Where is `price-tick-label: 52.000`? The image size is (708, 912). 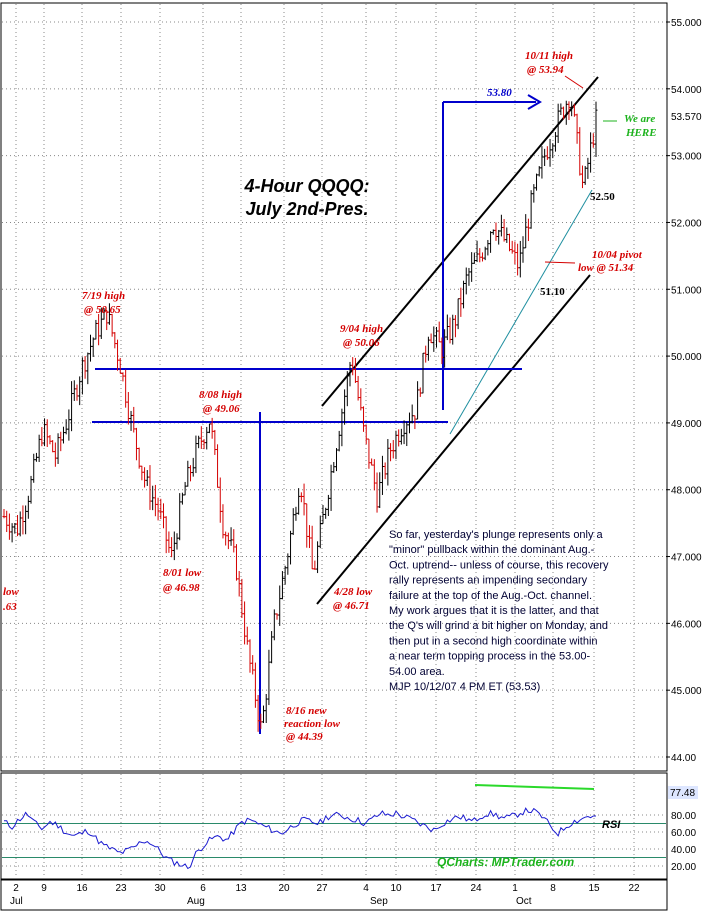 price-tick-label: 52.000 is located at coordinates (686, 223).